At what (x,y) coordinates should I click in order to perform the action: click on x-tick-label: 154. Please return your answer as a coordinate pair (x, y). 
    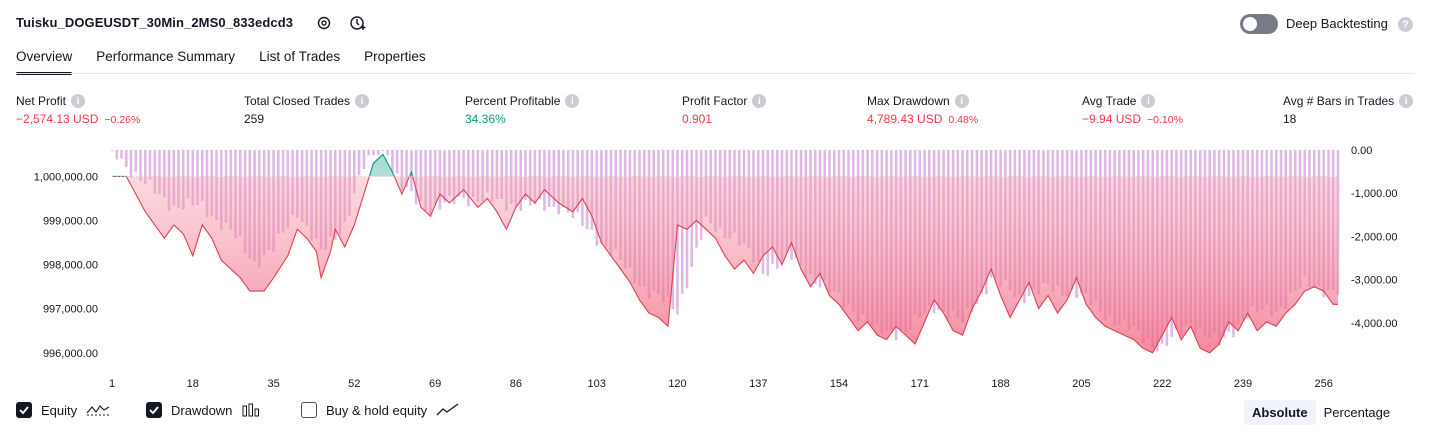
    Looking at the image, I should click on (839, 384).